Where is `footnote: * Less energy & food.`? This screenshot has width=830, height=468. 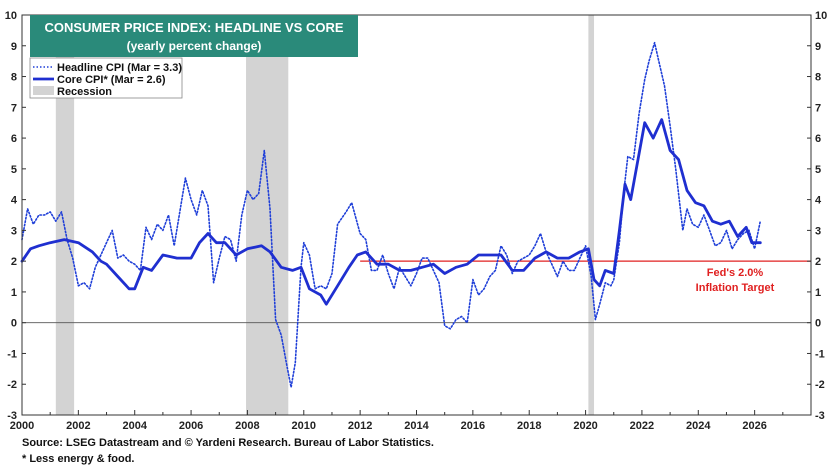 footnote: * Less energy & food. is located at coordinates (78, 459).